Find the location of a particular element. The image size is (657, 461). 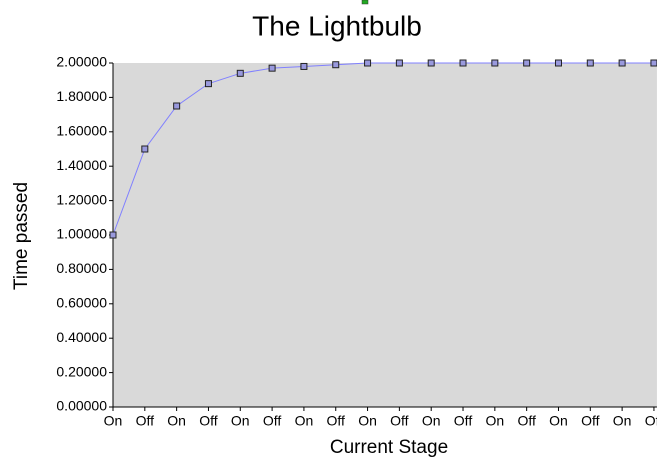

y-tick-label: 0.00000 is located at coordinates (81, 406).